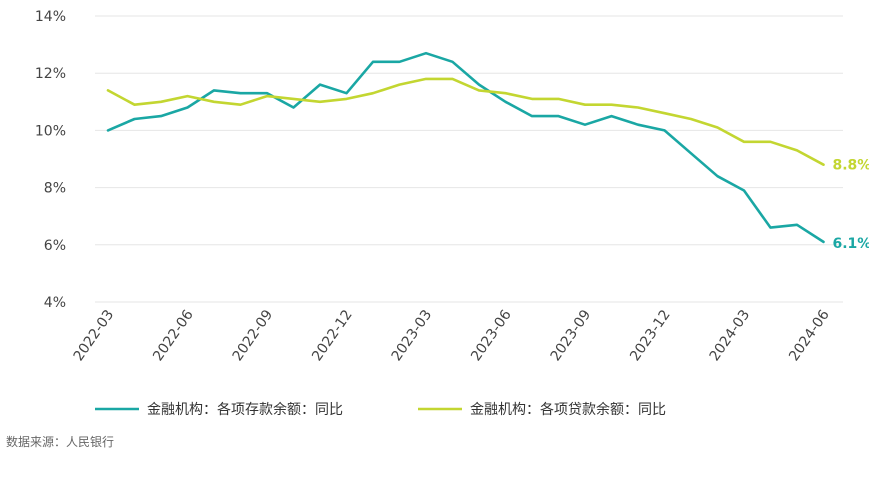 The height and width of the screenshot is (477, 869). Describe the element at coordinates (851, 205) in the screenshot. I see `end-labels: 6.1% 8.8%` at that location.